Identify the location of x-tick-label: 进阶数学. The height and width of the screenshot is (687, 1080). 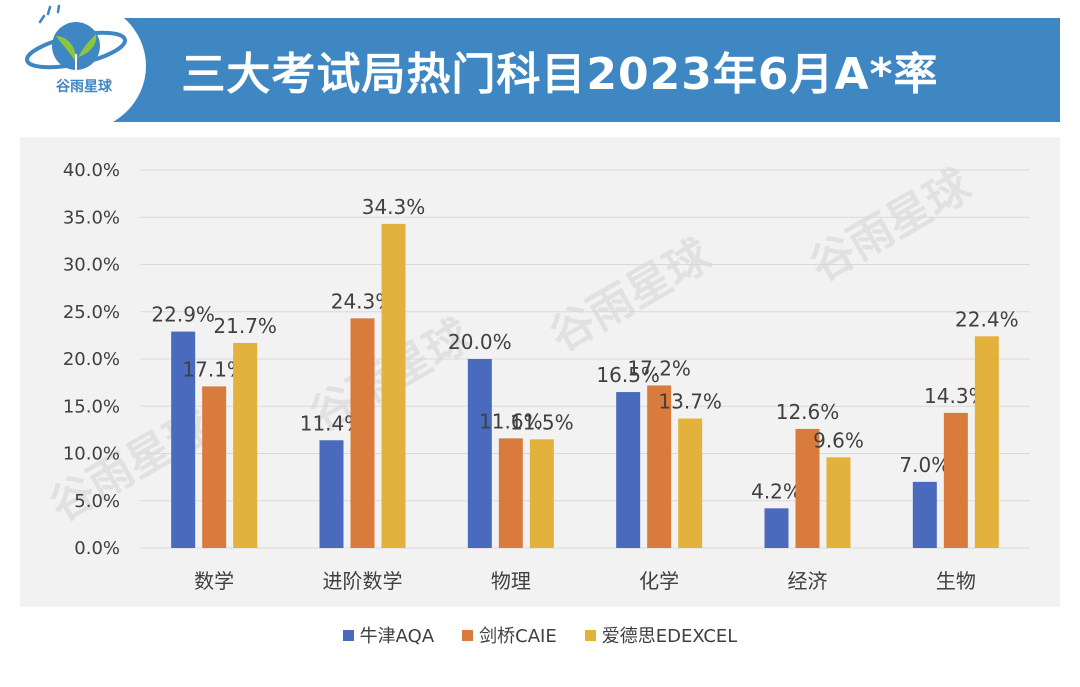
(363, 581).